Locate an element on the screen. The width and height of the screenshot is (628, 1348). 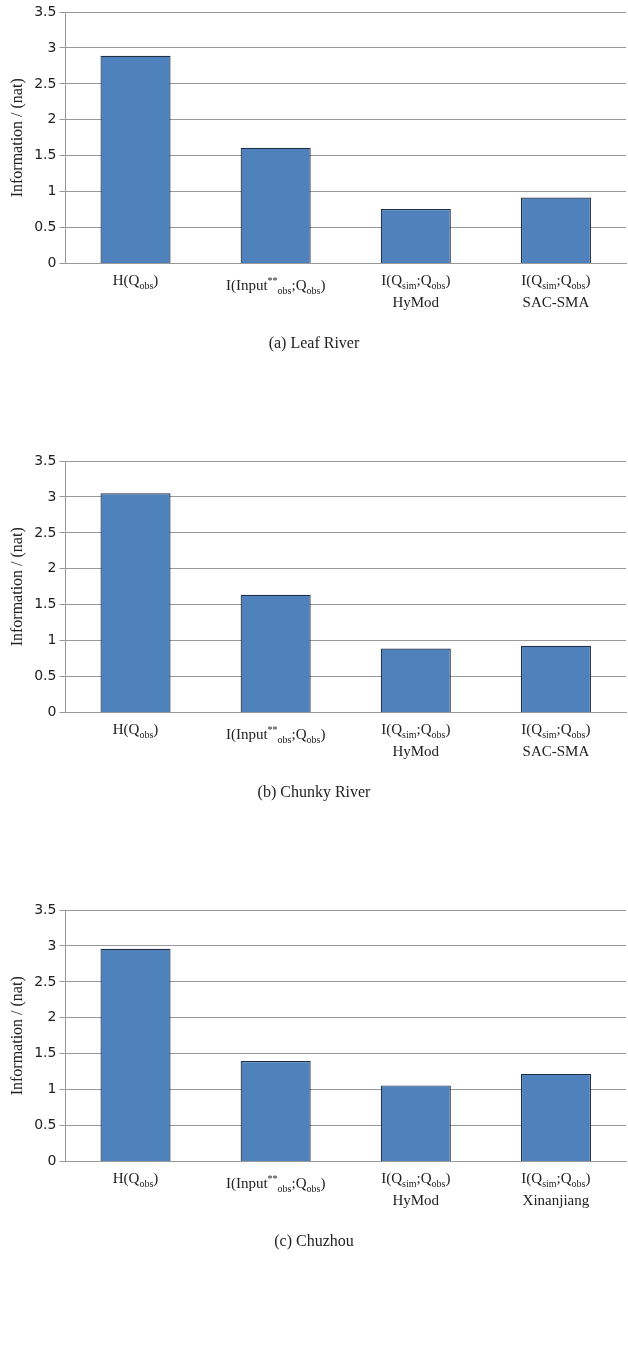
text: (a) Leaf River is located at coordinates (314, 342).